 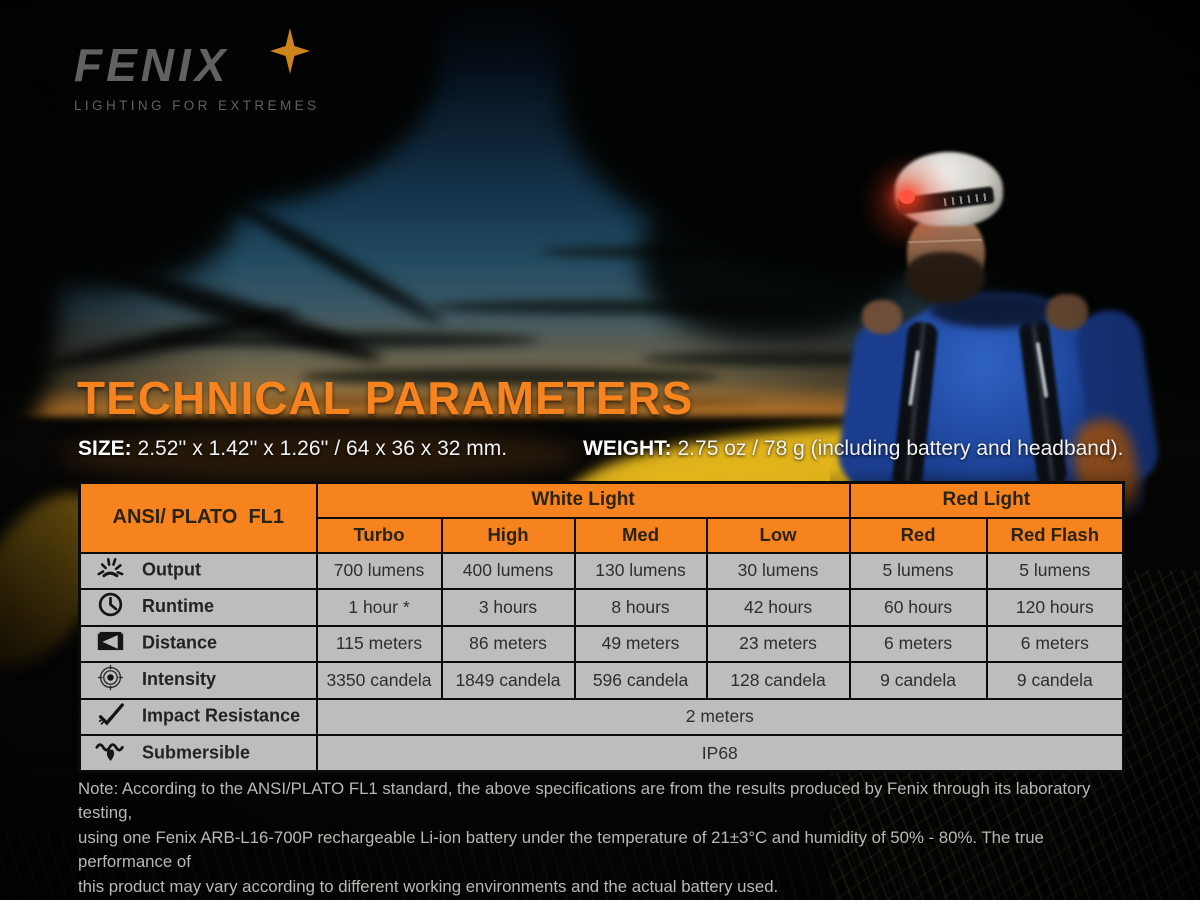 What do you see at coordinates (1055, 680) in the screenshot?
I see `intensity-red-flash: 9 candela` at bounding box center [1055, 680].